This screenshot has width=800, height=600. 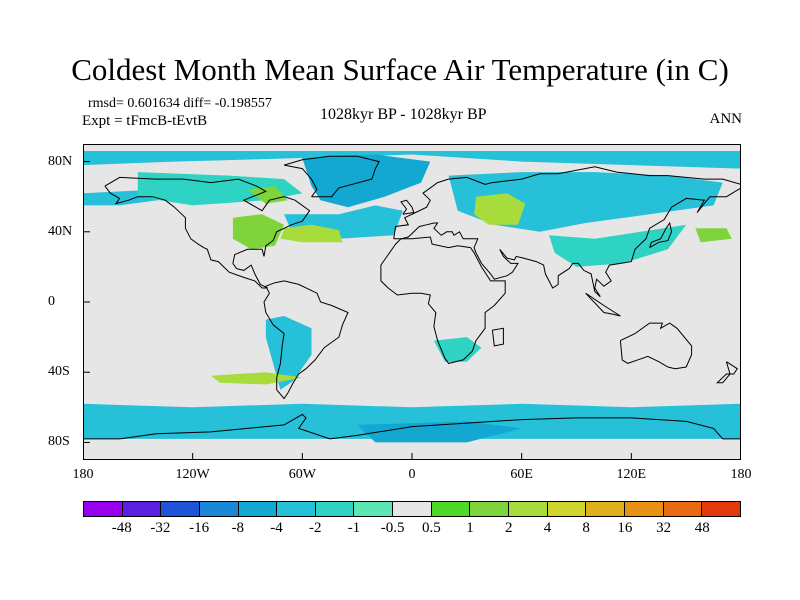 What do you see at coordinates (354, 528) in the screenshot?
I see `colorbar-label: -1` at bounding box center [354, 528].